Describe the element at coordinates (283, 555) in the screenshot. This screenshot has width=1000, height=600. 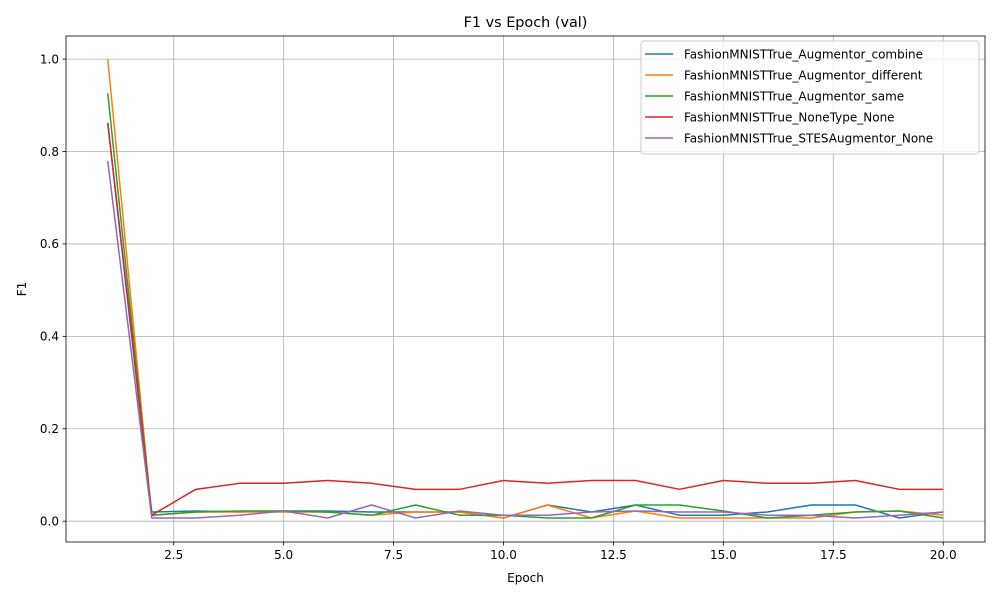
I see `x-tick-label: 5.0` at that location.